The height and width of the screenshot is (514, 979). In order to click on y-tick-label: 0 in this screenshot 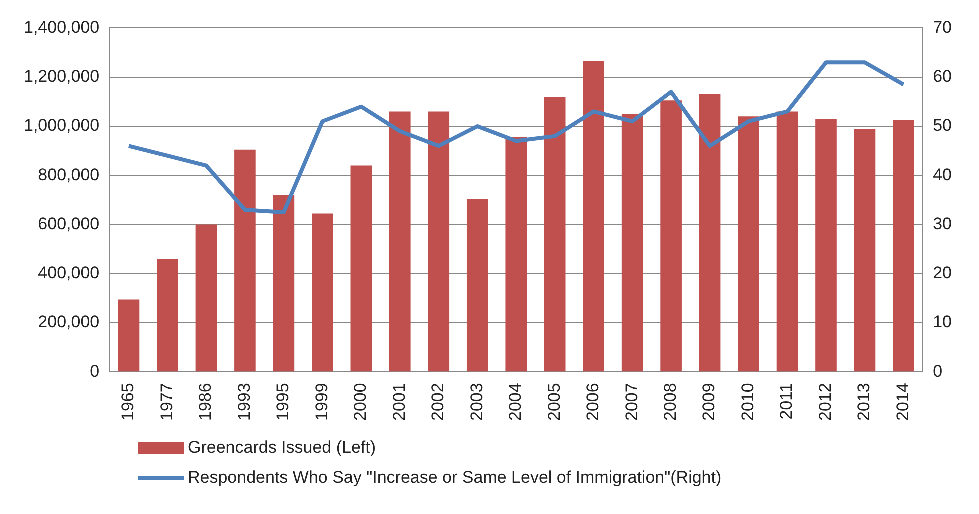, I will do `click(95, 371)`.